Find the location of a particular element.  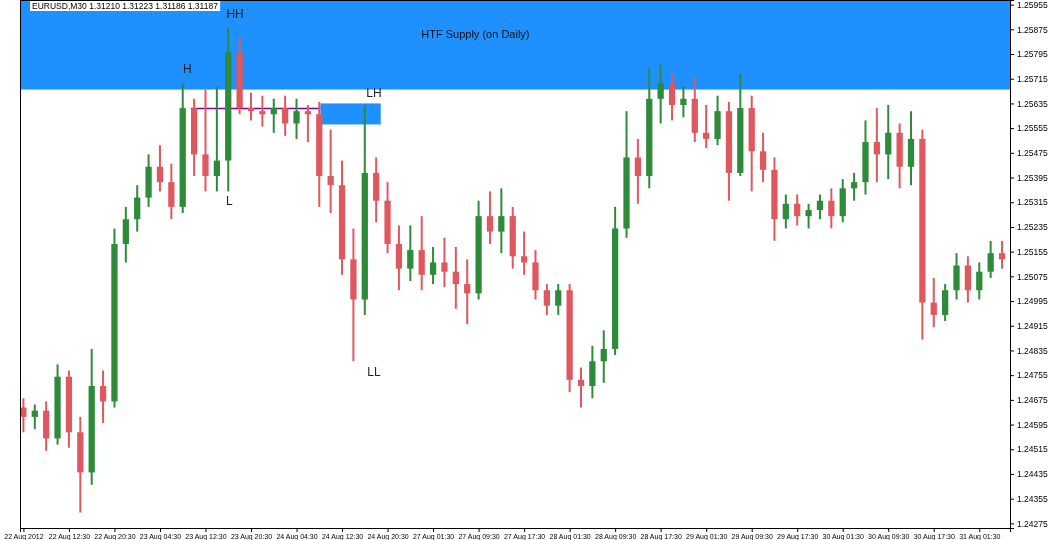

y-tick-label: 1.25635 is located at coordinates (1032, 103).